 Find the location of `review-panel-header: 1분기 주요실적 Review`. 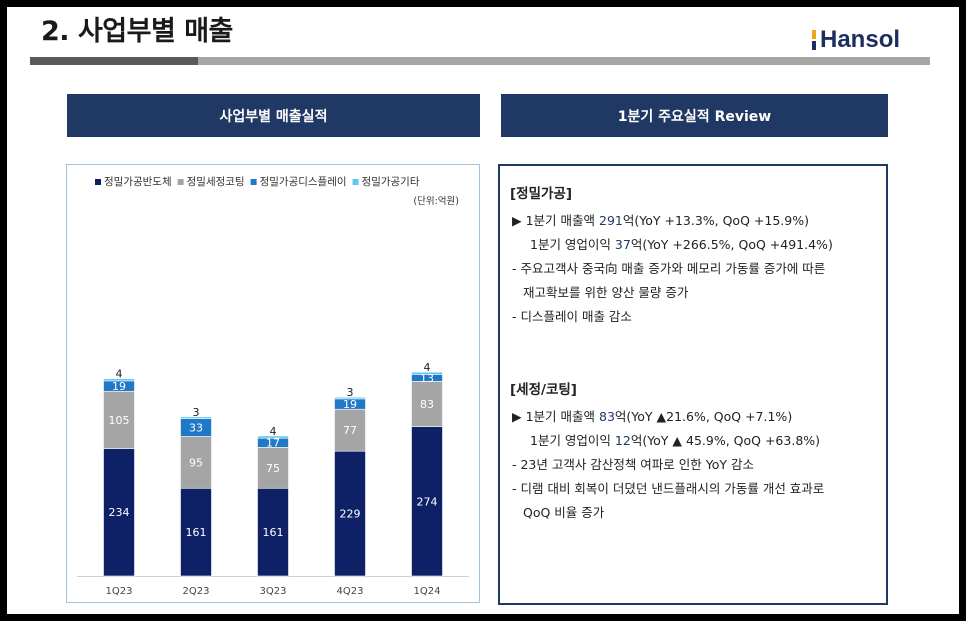

review-panel-header: 1분기 주요실적 Review is located at coordinates (694, 115).